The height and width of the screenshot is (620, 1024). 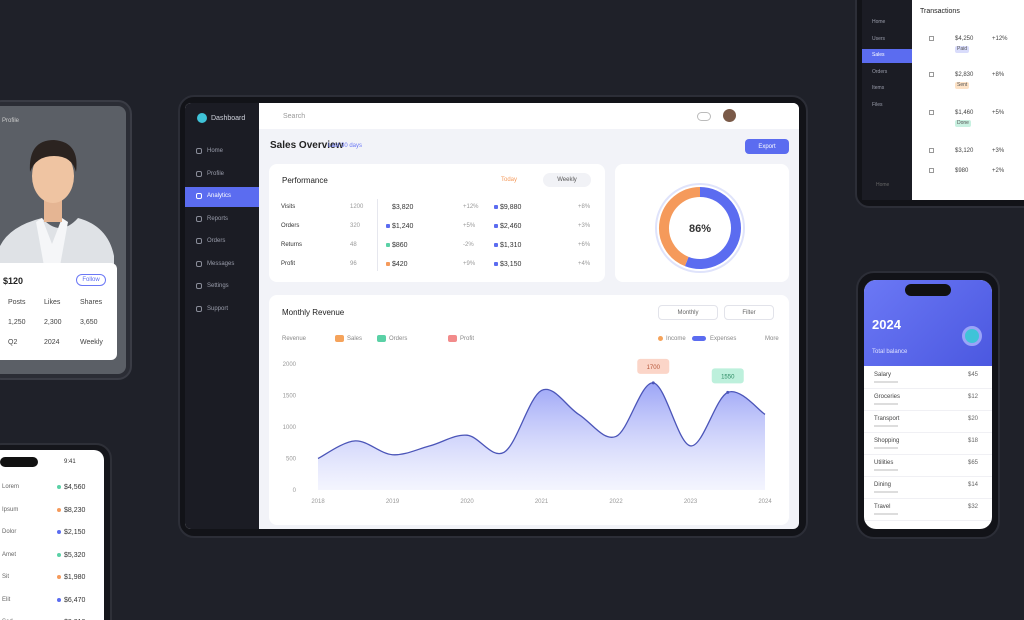 I want to click on rp-label: Salary, so click(x=883, y=375).